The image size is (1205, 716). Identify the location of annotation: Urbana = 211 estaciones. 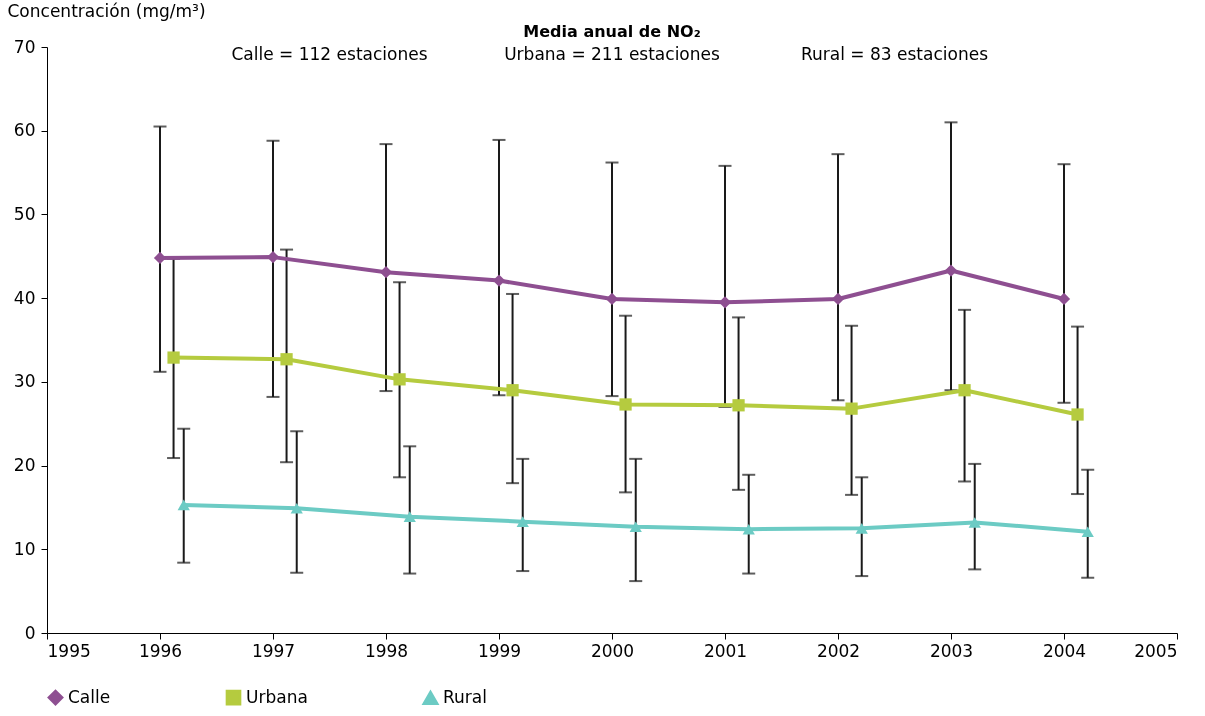
(612, 54).